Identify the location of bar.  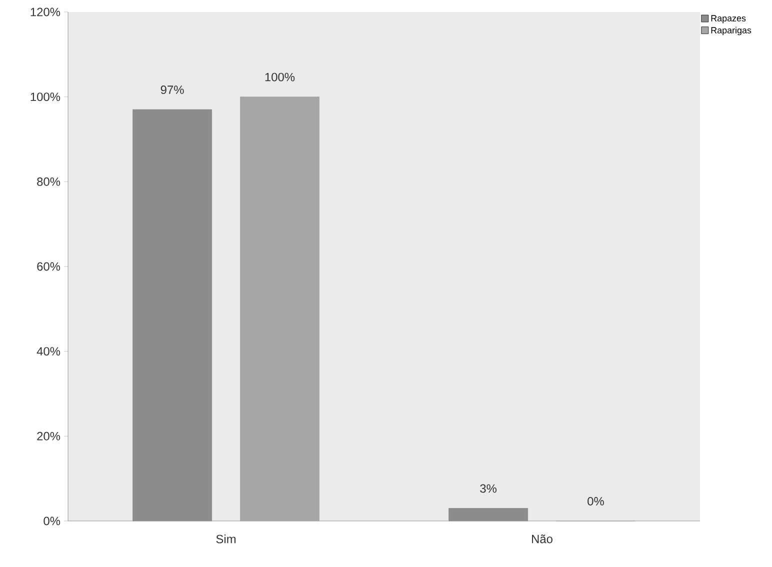
(280, 309).